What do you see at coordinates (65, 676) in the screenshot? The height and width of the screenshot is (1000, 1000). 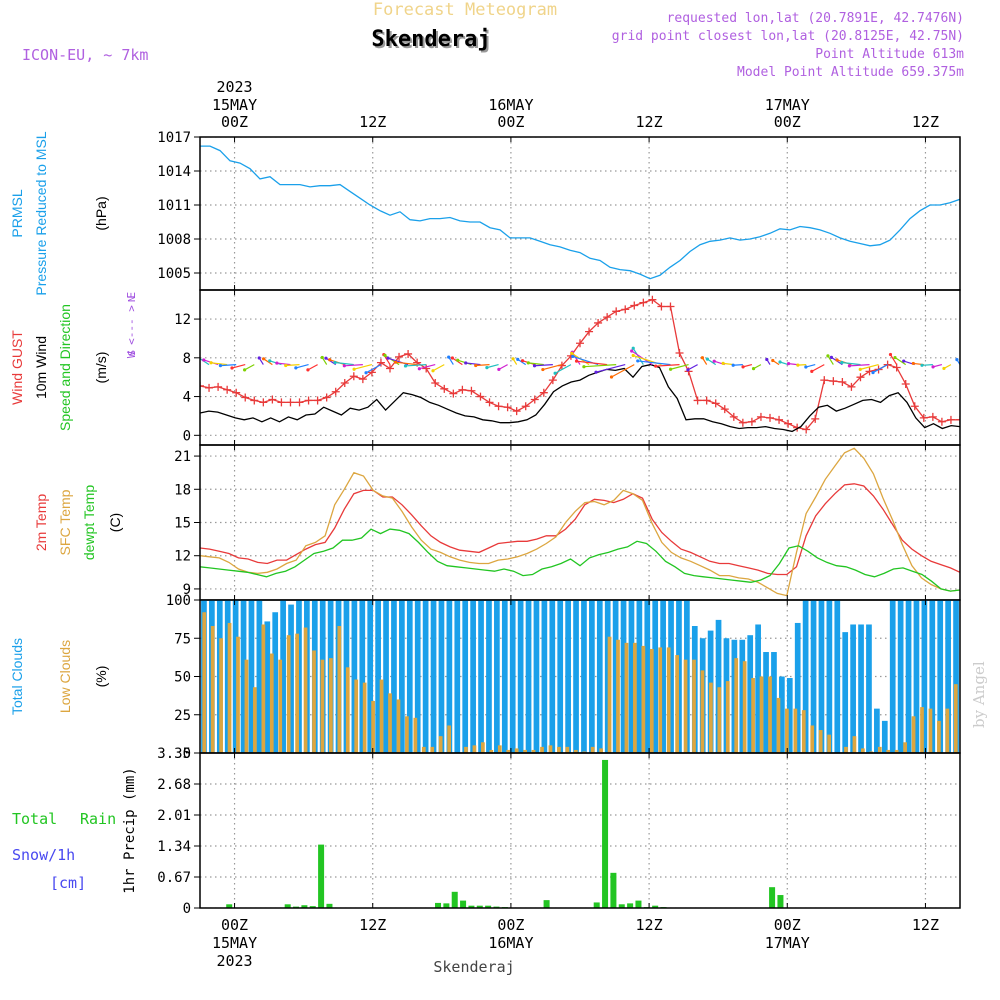 I see `clouds-label: Low Clouds` at bounding box center [65, 676].